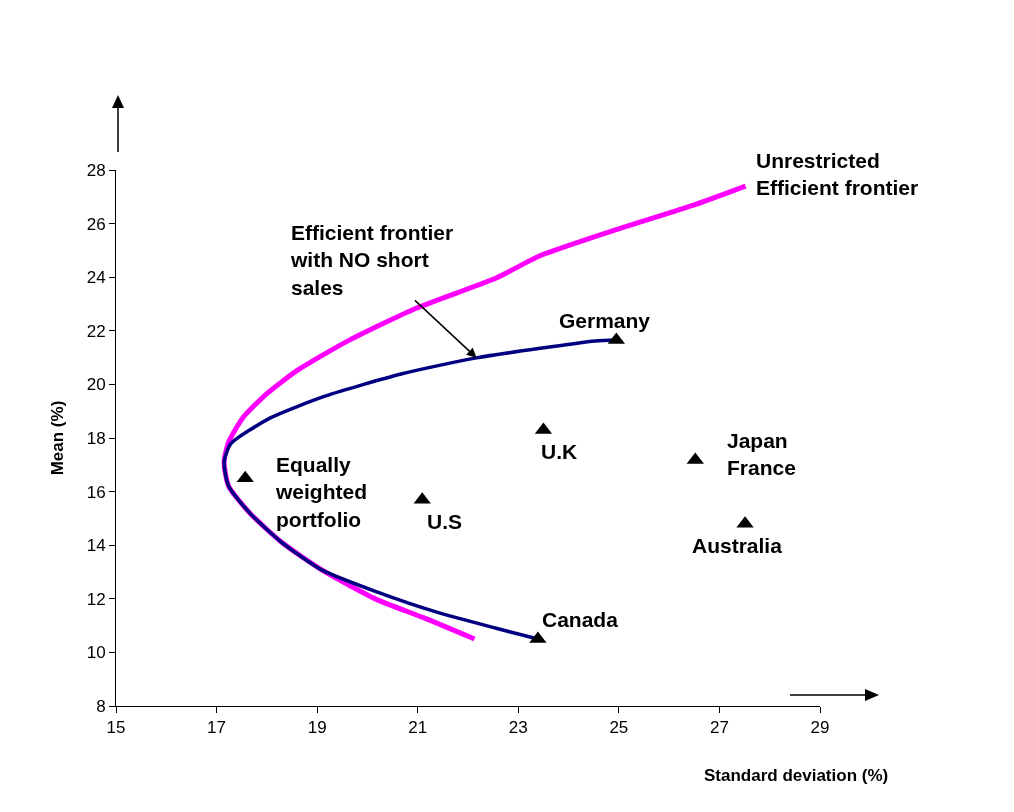 This screenshot has width=1014, height=812. I want to click on x-tick-label: 29, so click(820, 728).